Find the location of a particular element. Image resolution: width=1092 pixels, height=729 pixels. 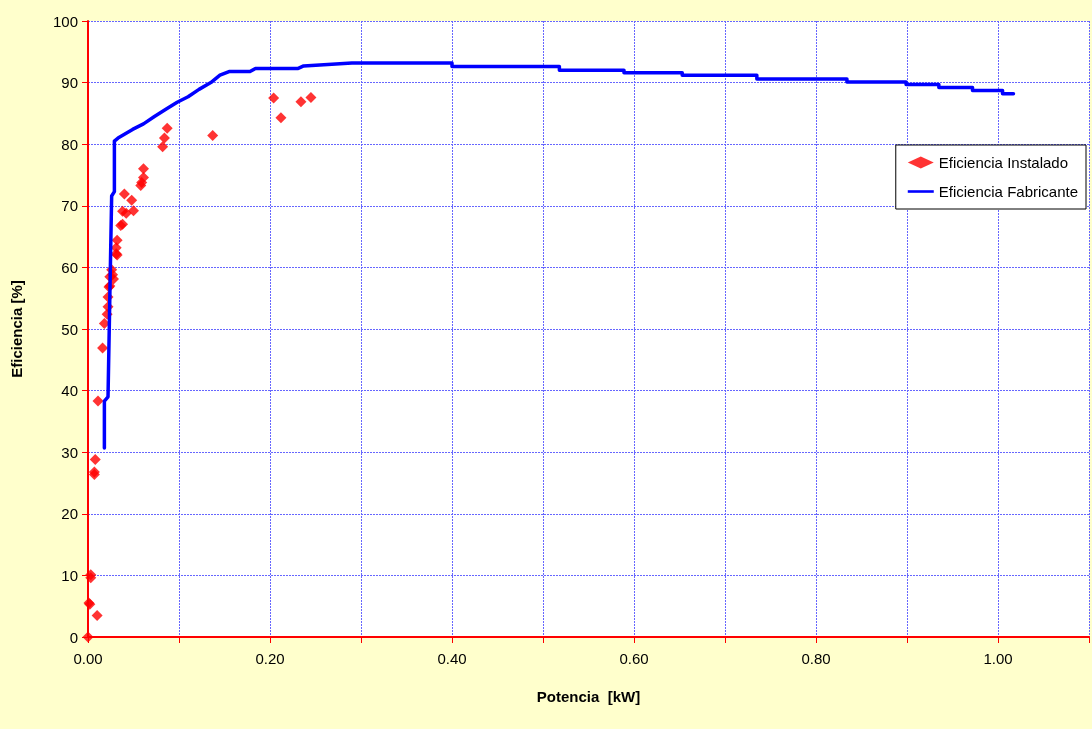

x-tick-label: 0.40 is located at coordinates (452, 658).